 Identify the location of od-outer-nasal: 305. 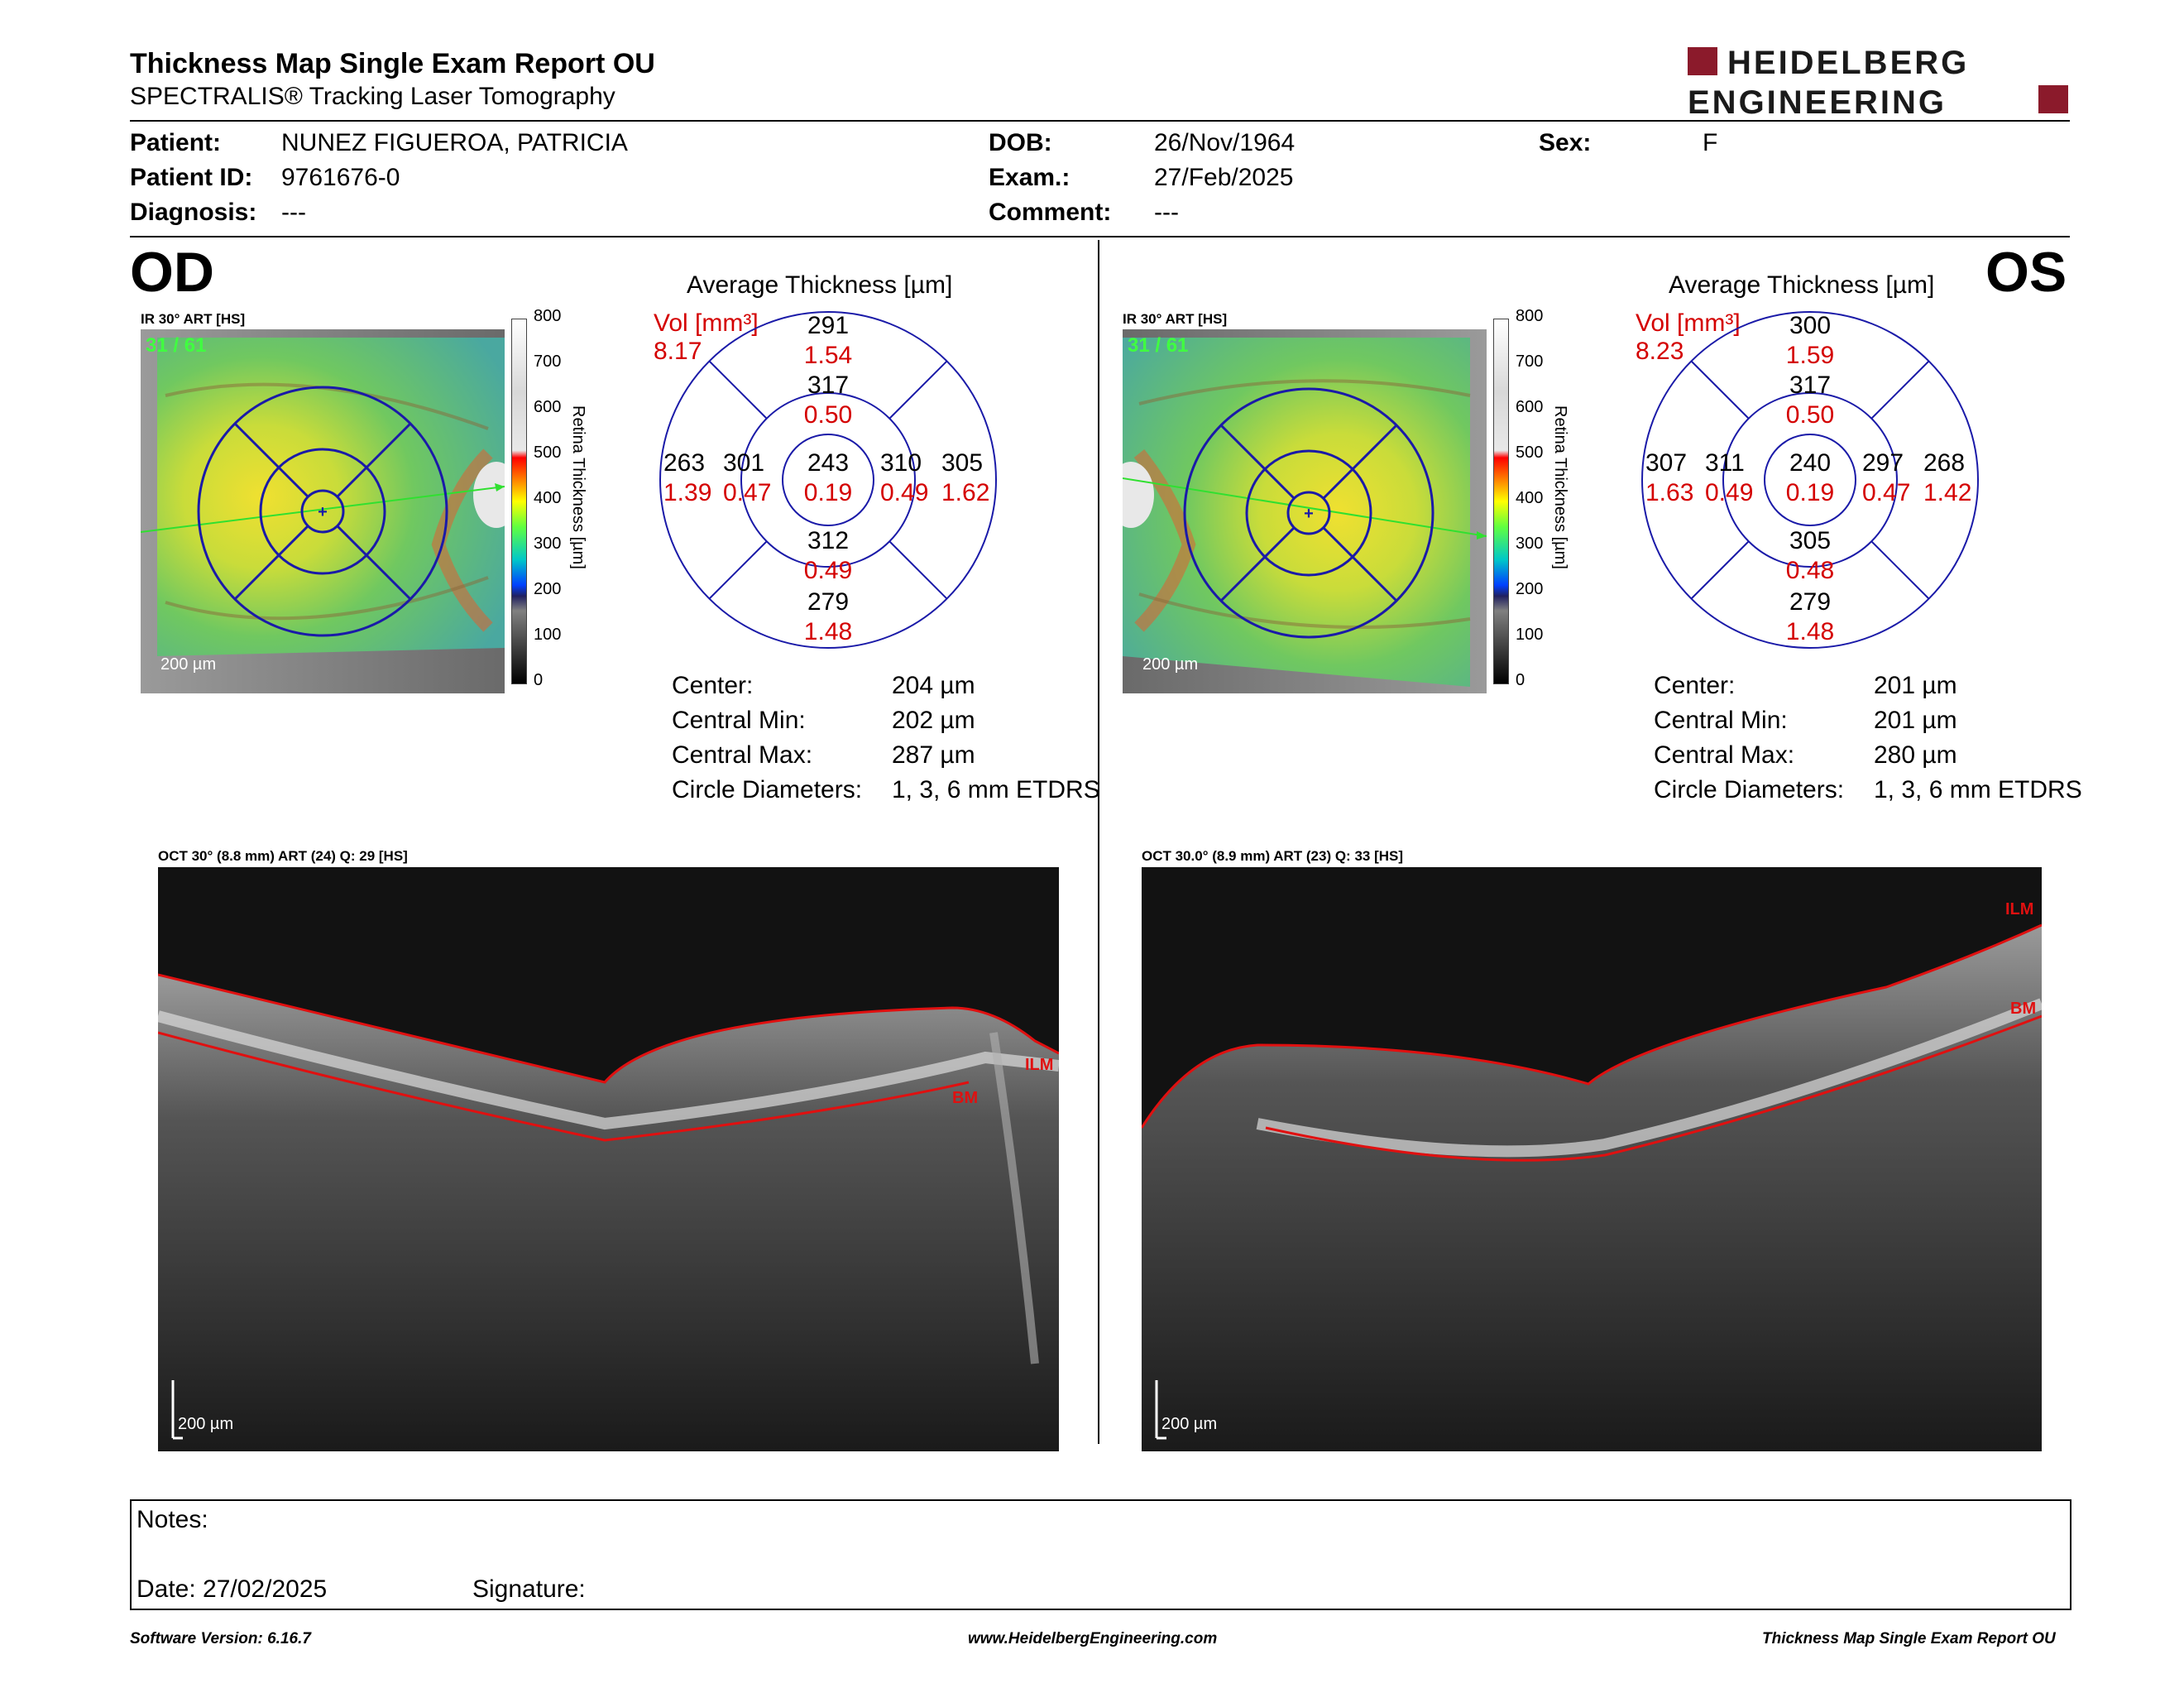
(962, 463).